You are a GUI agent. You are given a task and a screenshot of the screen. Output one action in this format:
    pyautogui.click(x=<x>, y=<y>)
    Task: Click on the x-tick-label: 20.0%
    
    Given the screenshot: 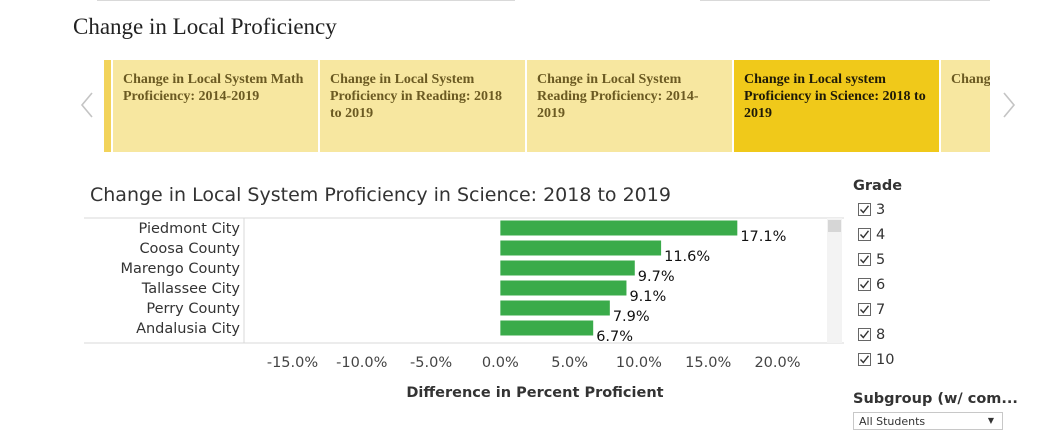 What is the action you would take?
    pyautogui.click(x=777, y=363)
    